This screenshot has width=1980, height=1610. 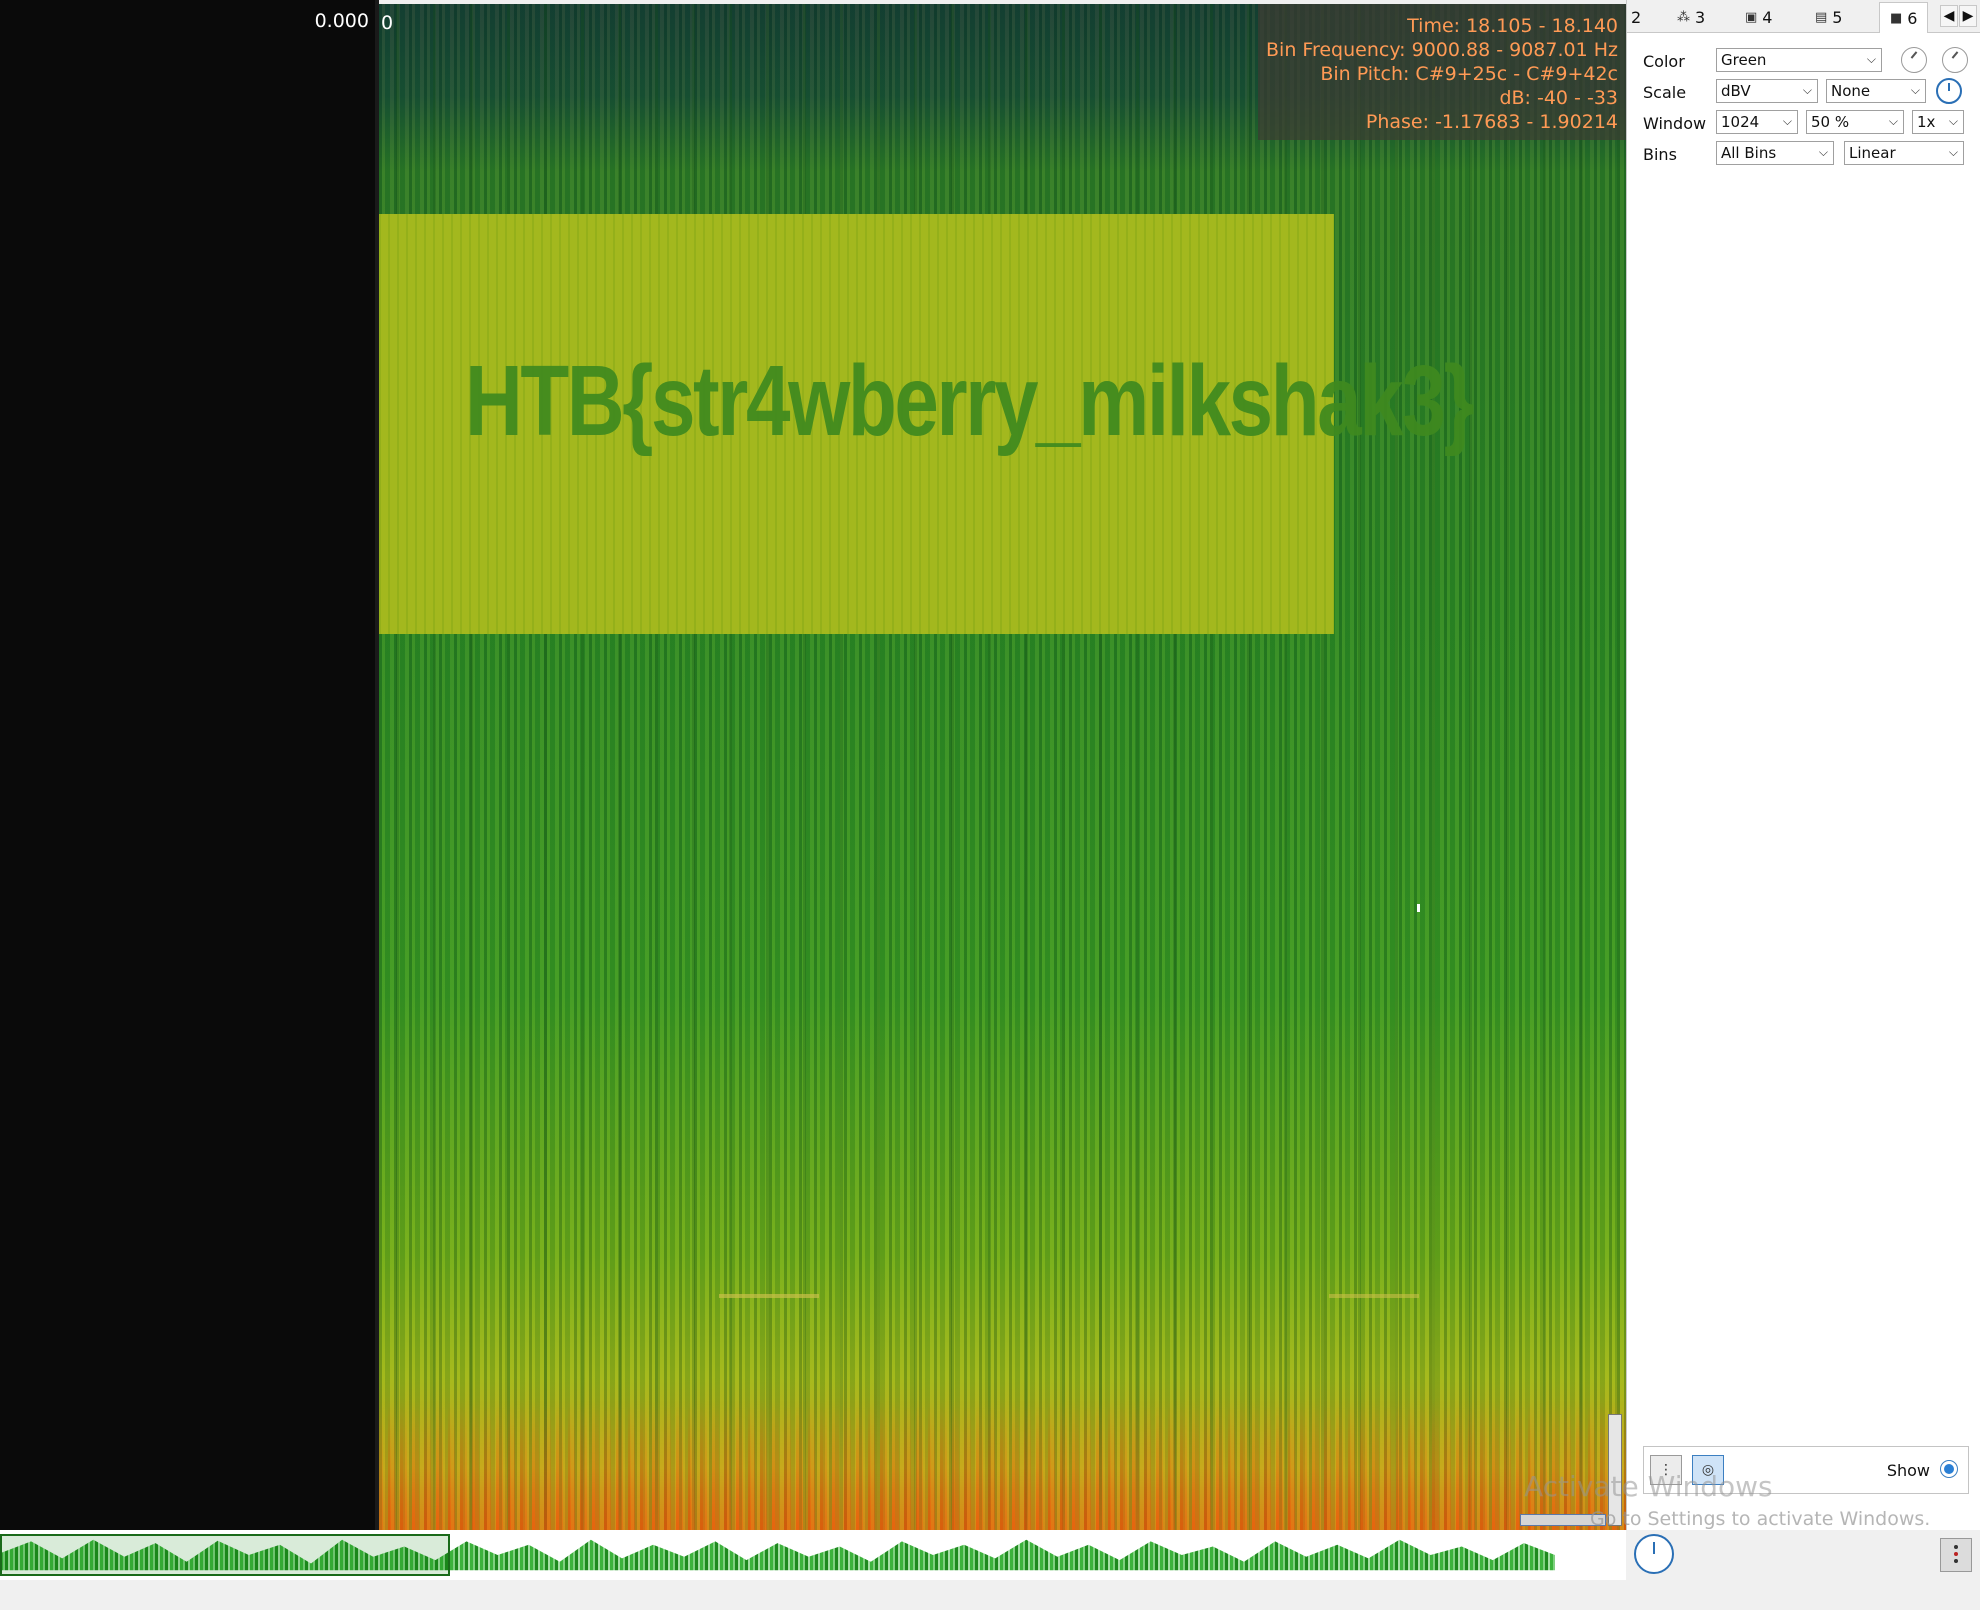 What do you see at coordinates (1418, 908) in the screenshot?
I see `mouse-cursor` at bounding box center [1418, 908].